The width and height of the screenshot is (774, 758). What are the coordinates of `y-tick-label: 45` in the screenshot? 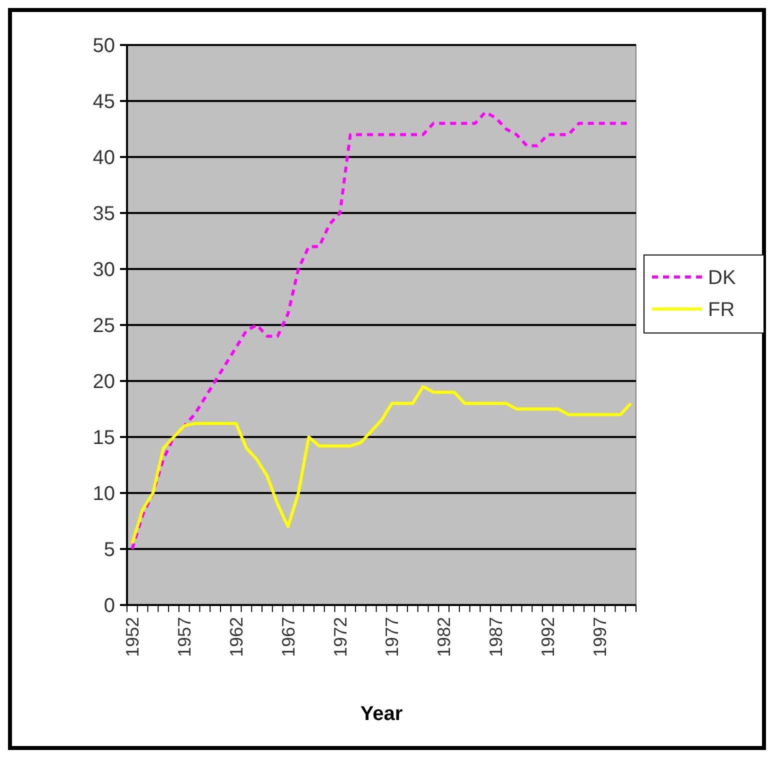 It's located at (103, 102).